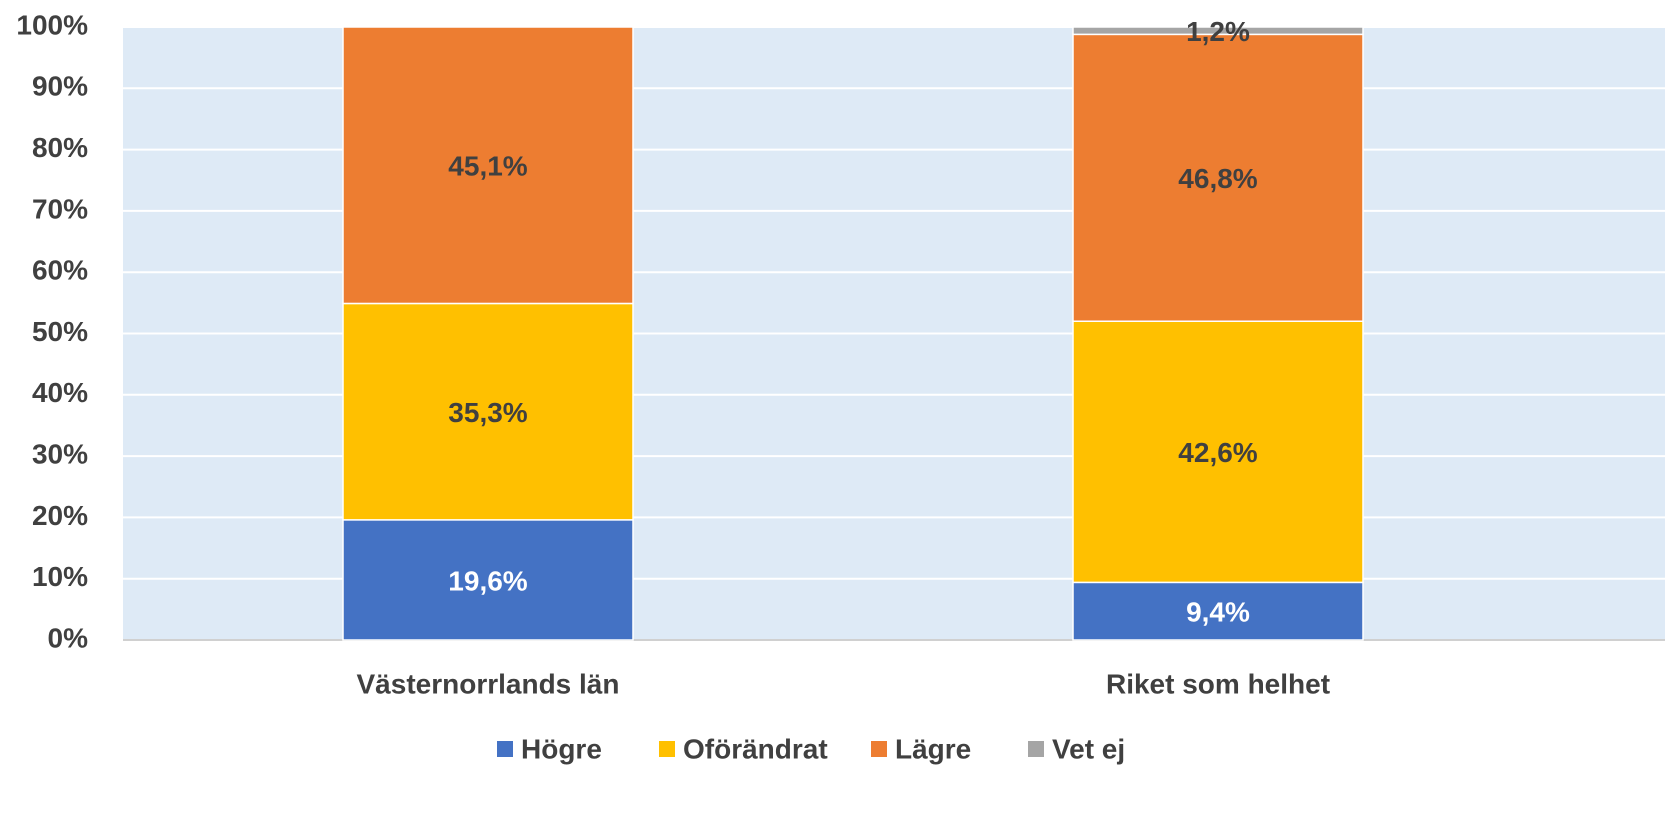 This screenshot has height=814, width=1665. I want to click on data-label: 35,3%, so click(487, 412).